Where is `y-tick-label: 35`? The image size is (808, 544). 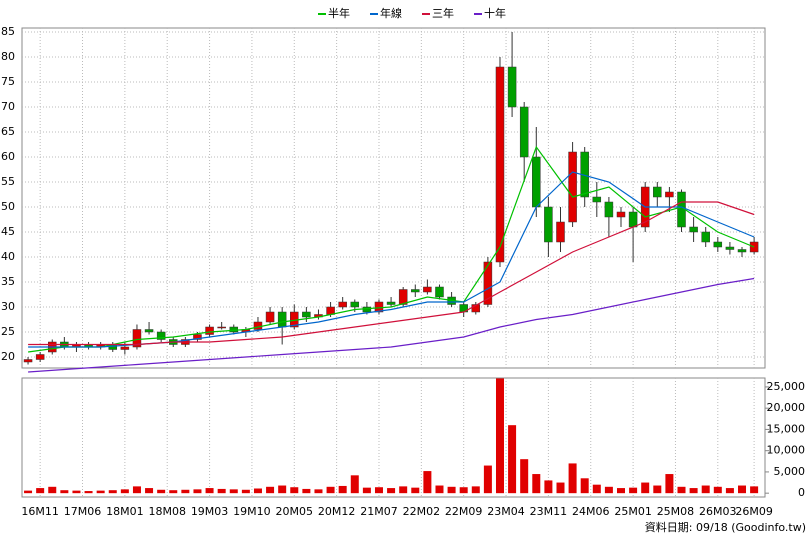
y-tick-label: 35 is located at coordinates (8, 281).